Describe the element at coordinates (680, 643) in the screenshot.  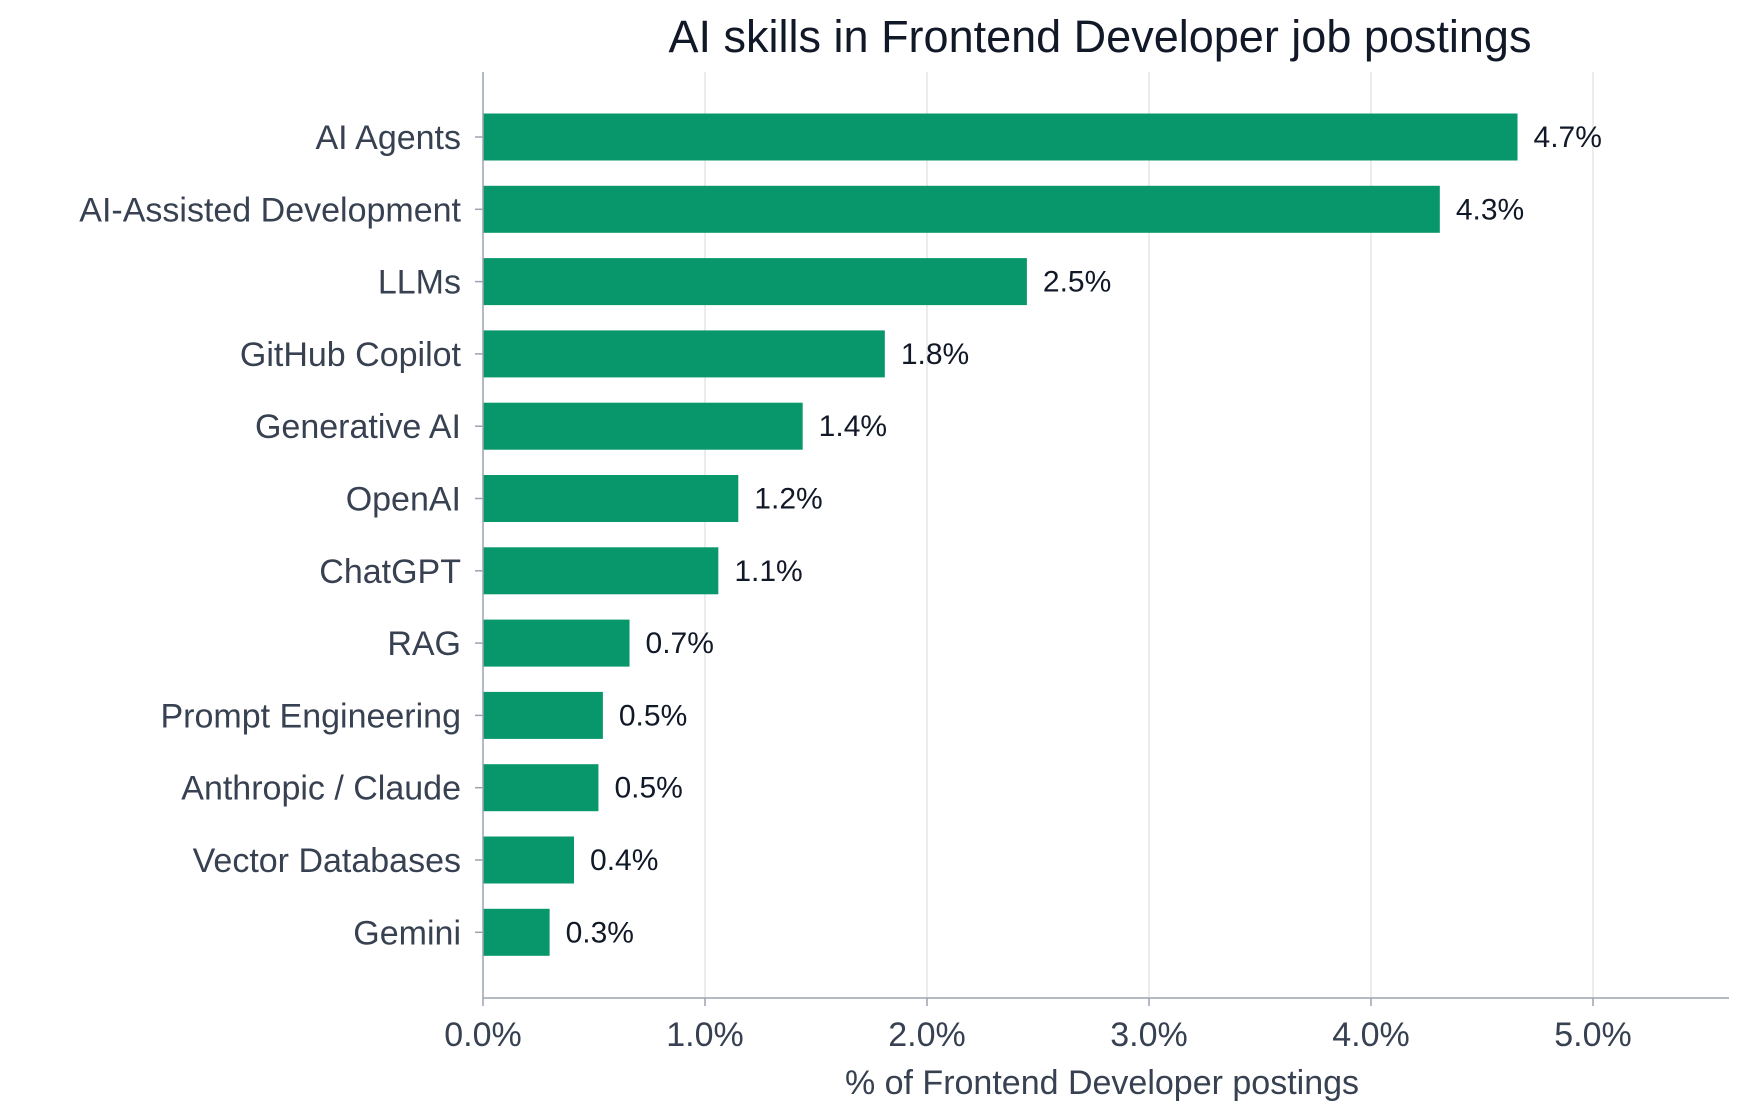
I see `value-label: 0.7%` at that location.